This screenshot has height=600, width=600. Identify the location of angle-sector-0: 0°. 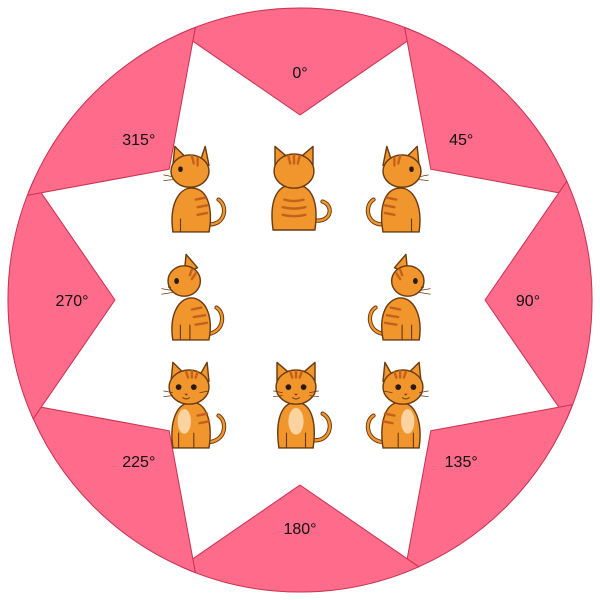
(300, 61).